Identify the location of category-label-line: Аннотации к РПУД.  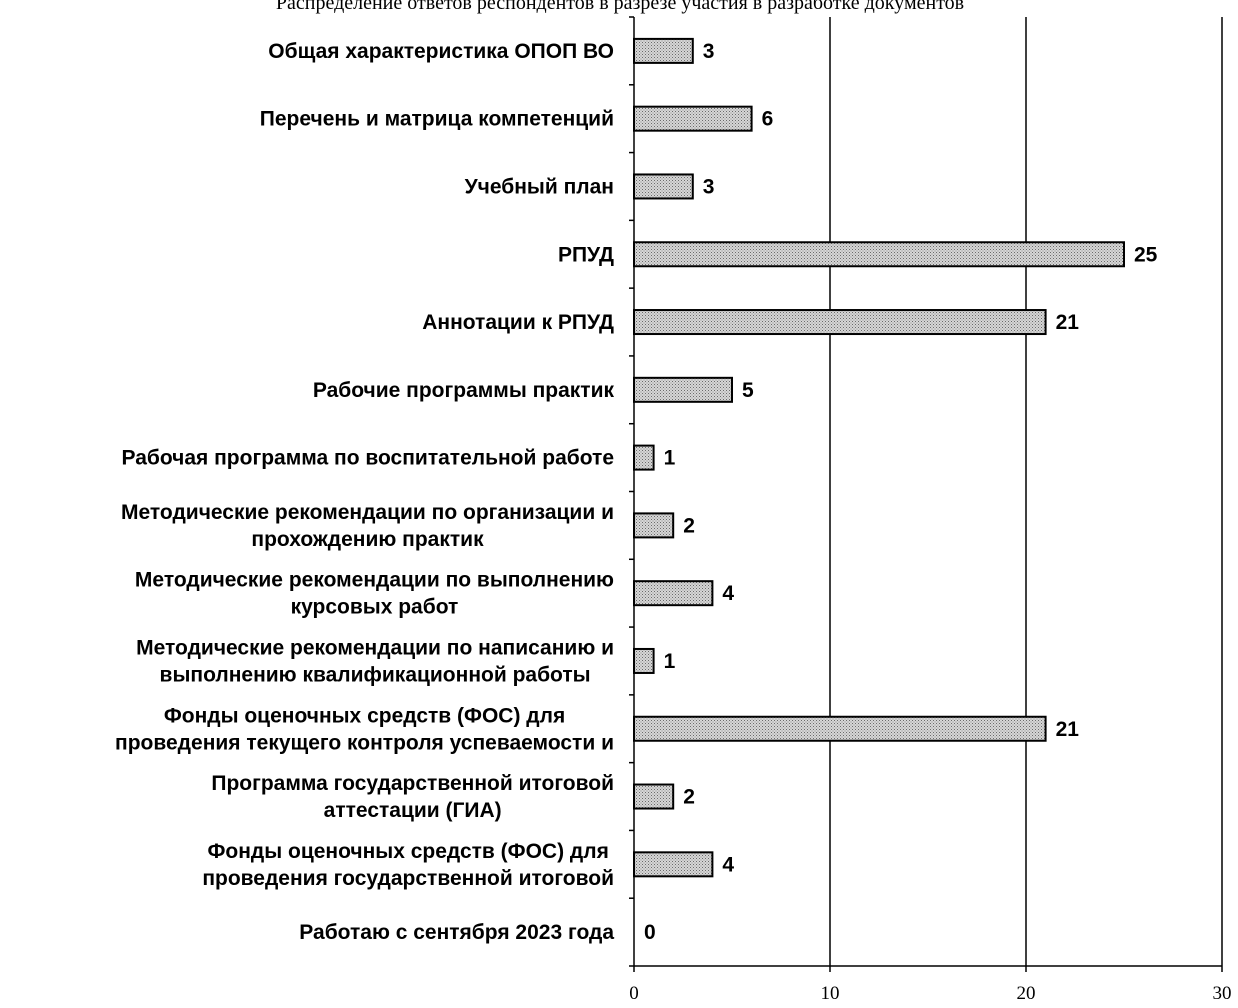
(518, 322).